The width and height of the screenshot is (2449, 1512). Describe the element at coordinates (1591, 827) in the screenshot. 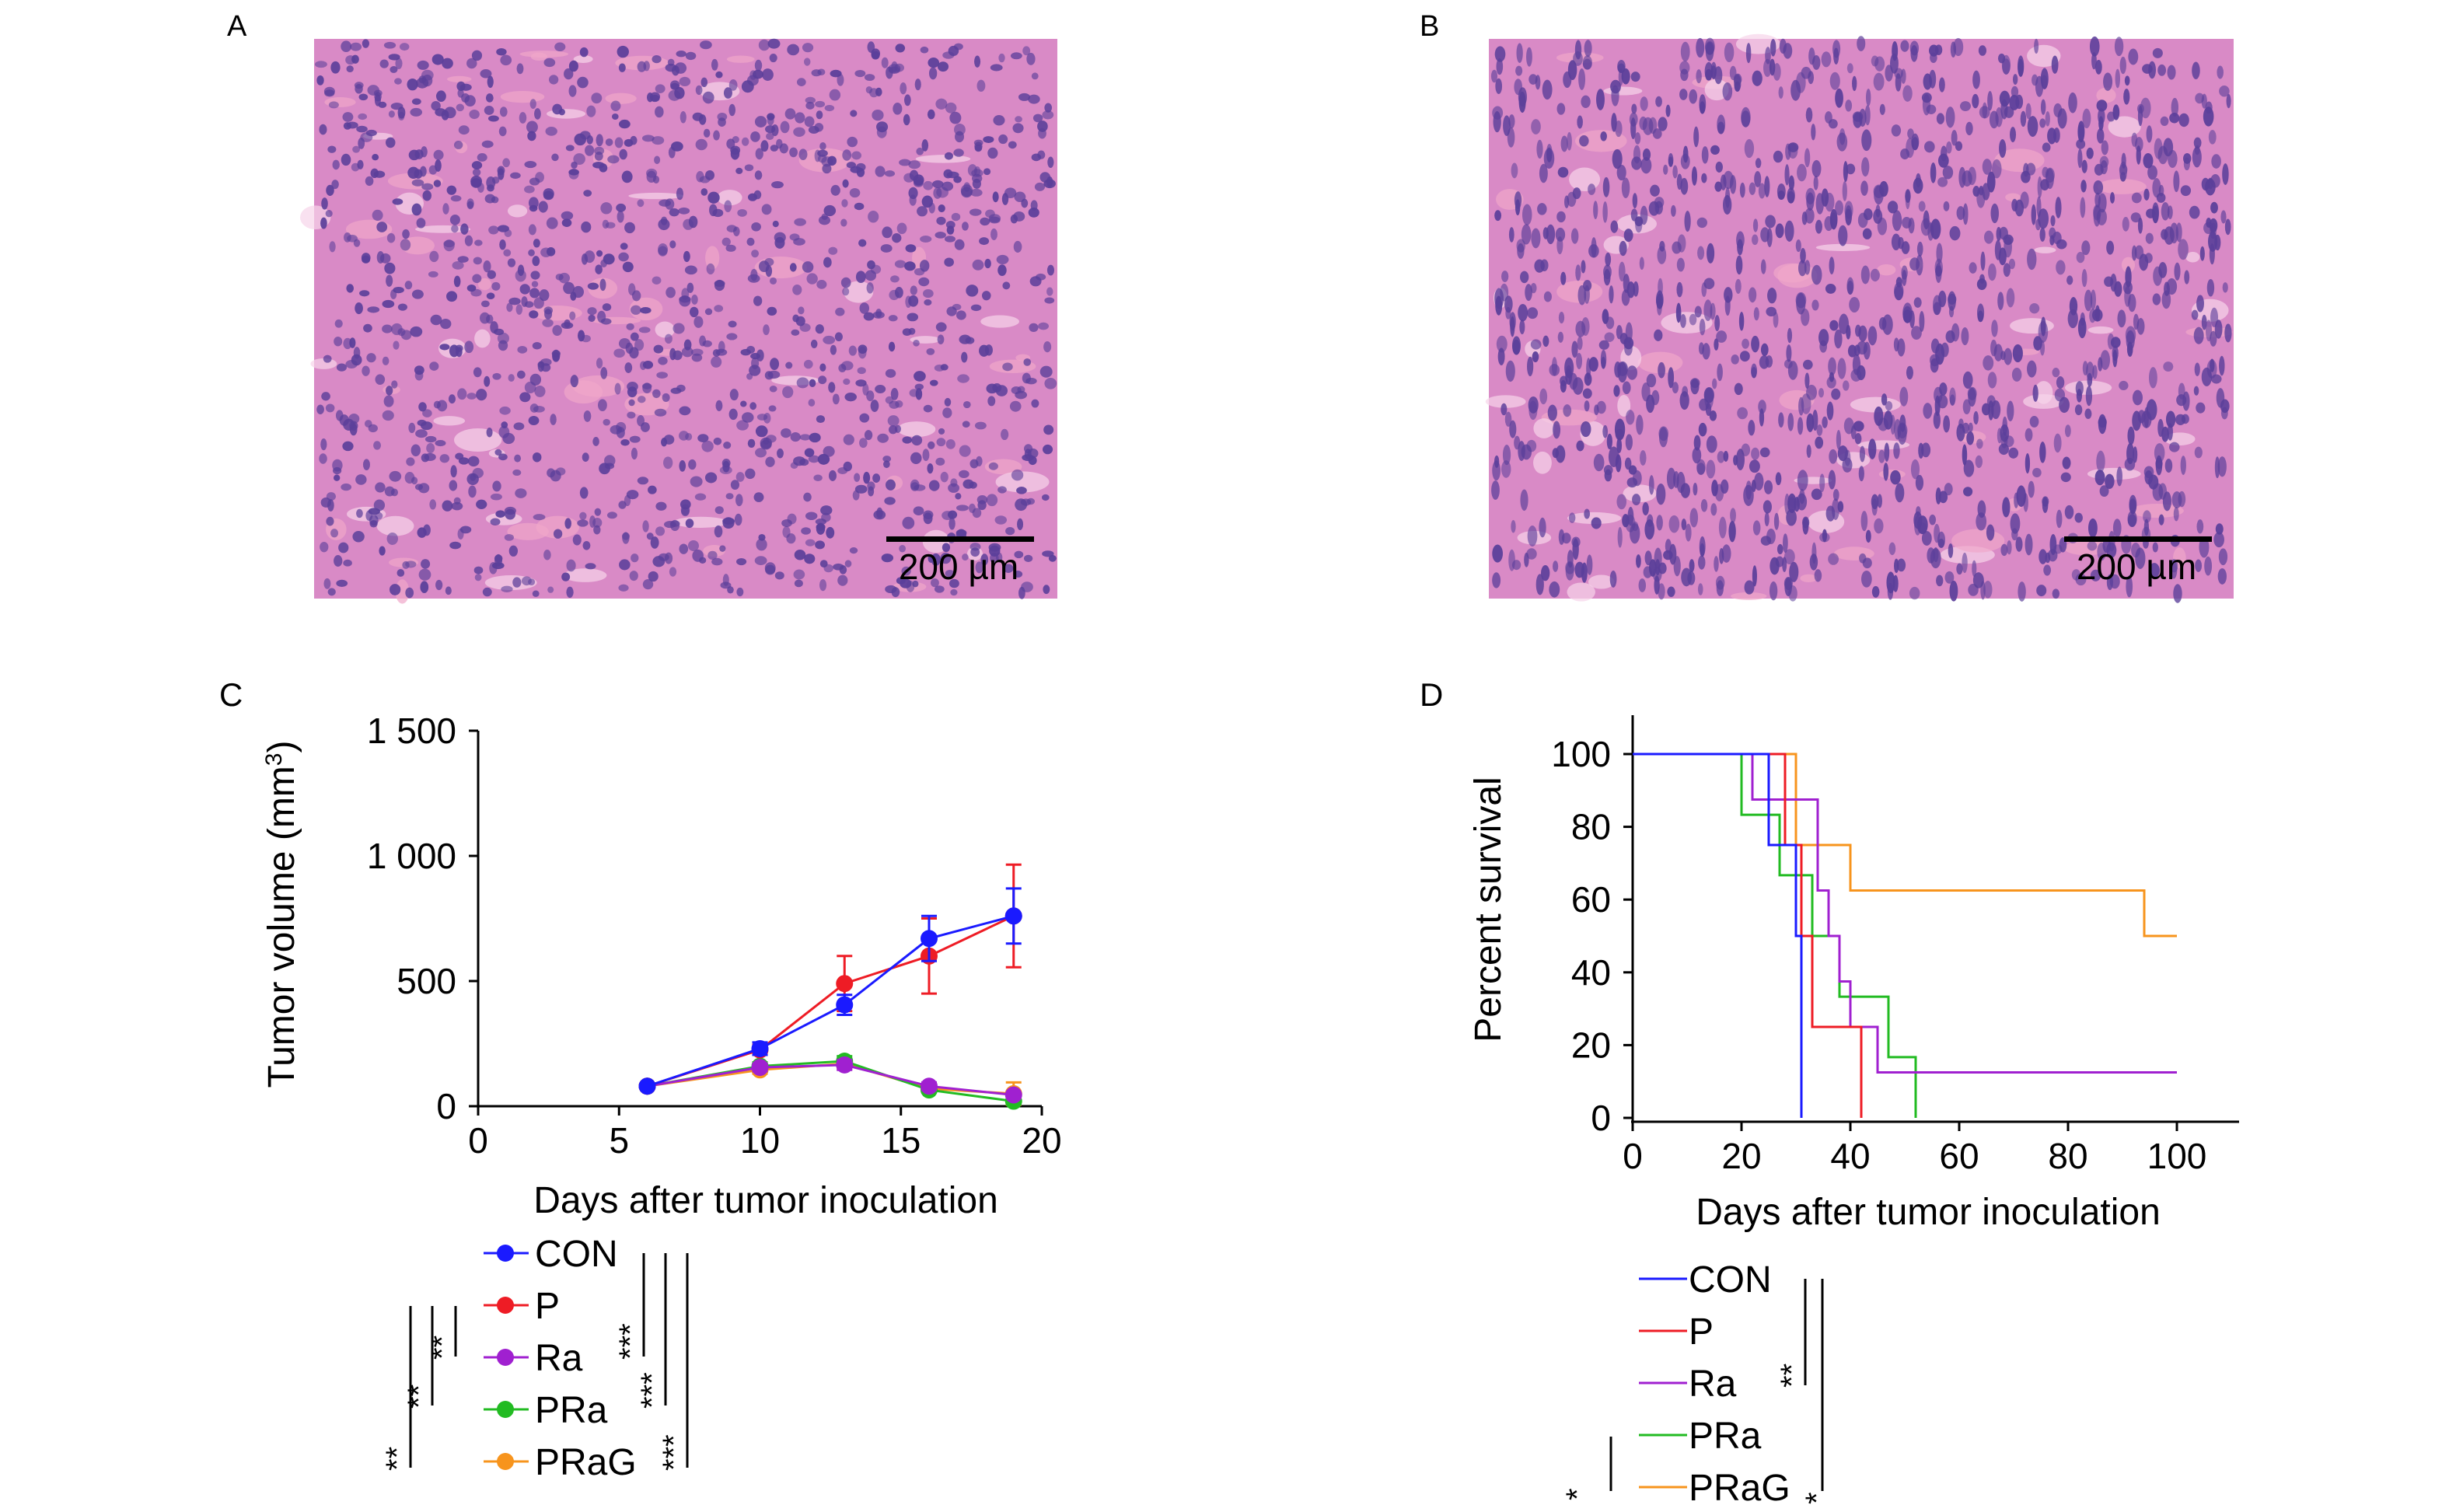

I see `y-tick-label-d: 80` at that location.